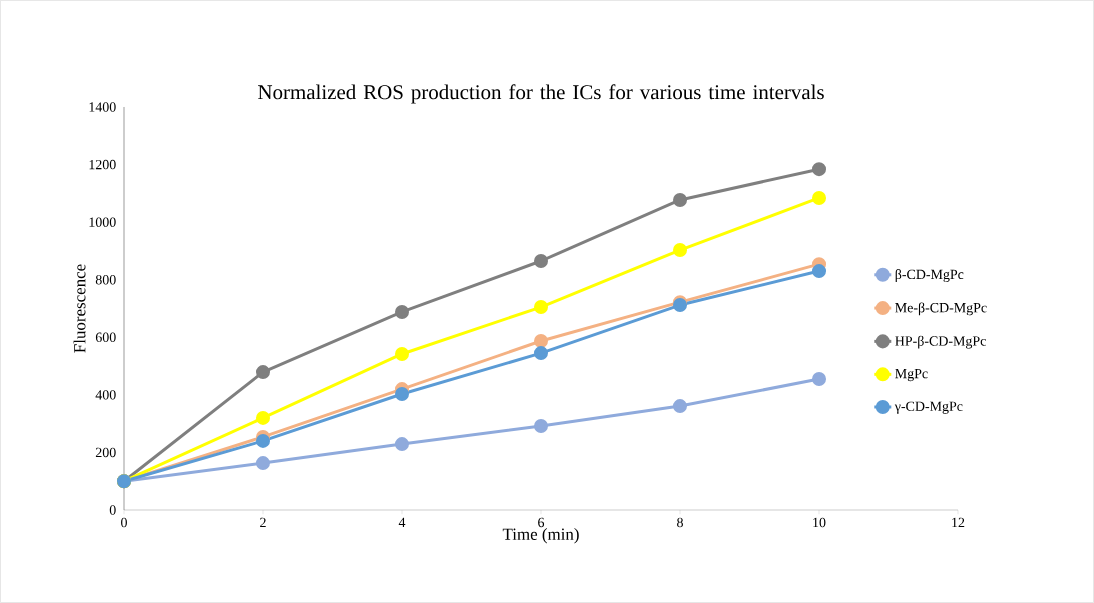 Image resolution: width=1094 pixels, height=603 pixels. Describe the element at coordinates (540, 536) in the screenshot. I see `x-axis-title: Time (min)` at that location.